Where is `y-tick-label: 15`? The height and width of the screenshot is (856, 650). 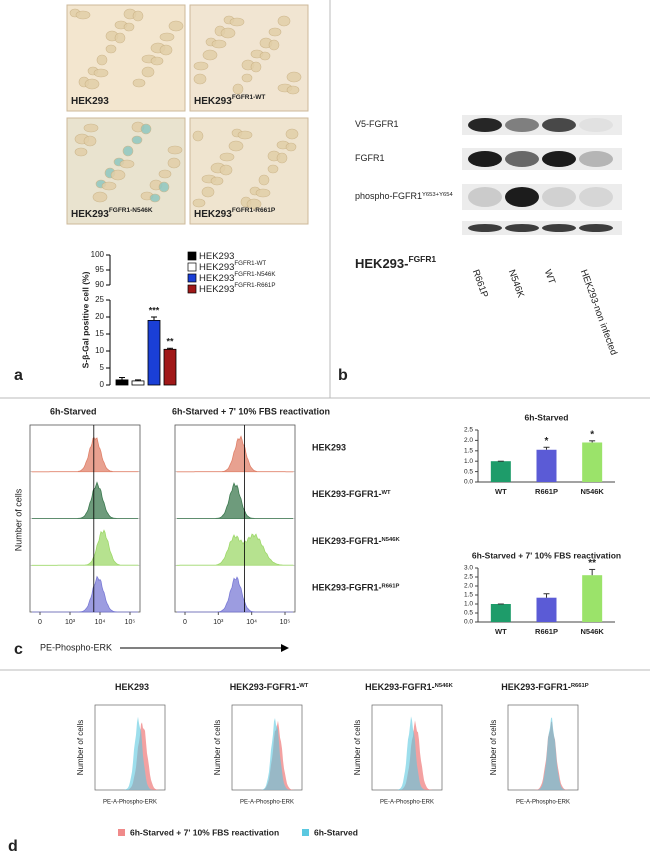
y-tick-label: 15 is located at coordinates (99, 333).